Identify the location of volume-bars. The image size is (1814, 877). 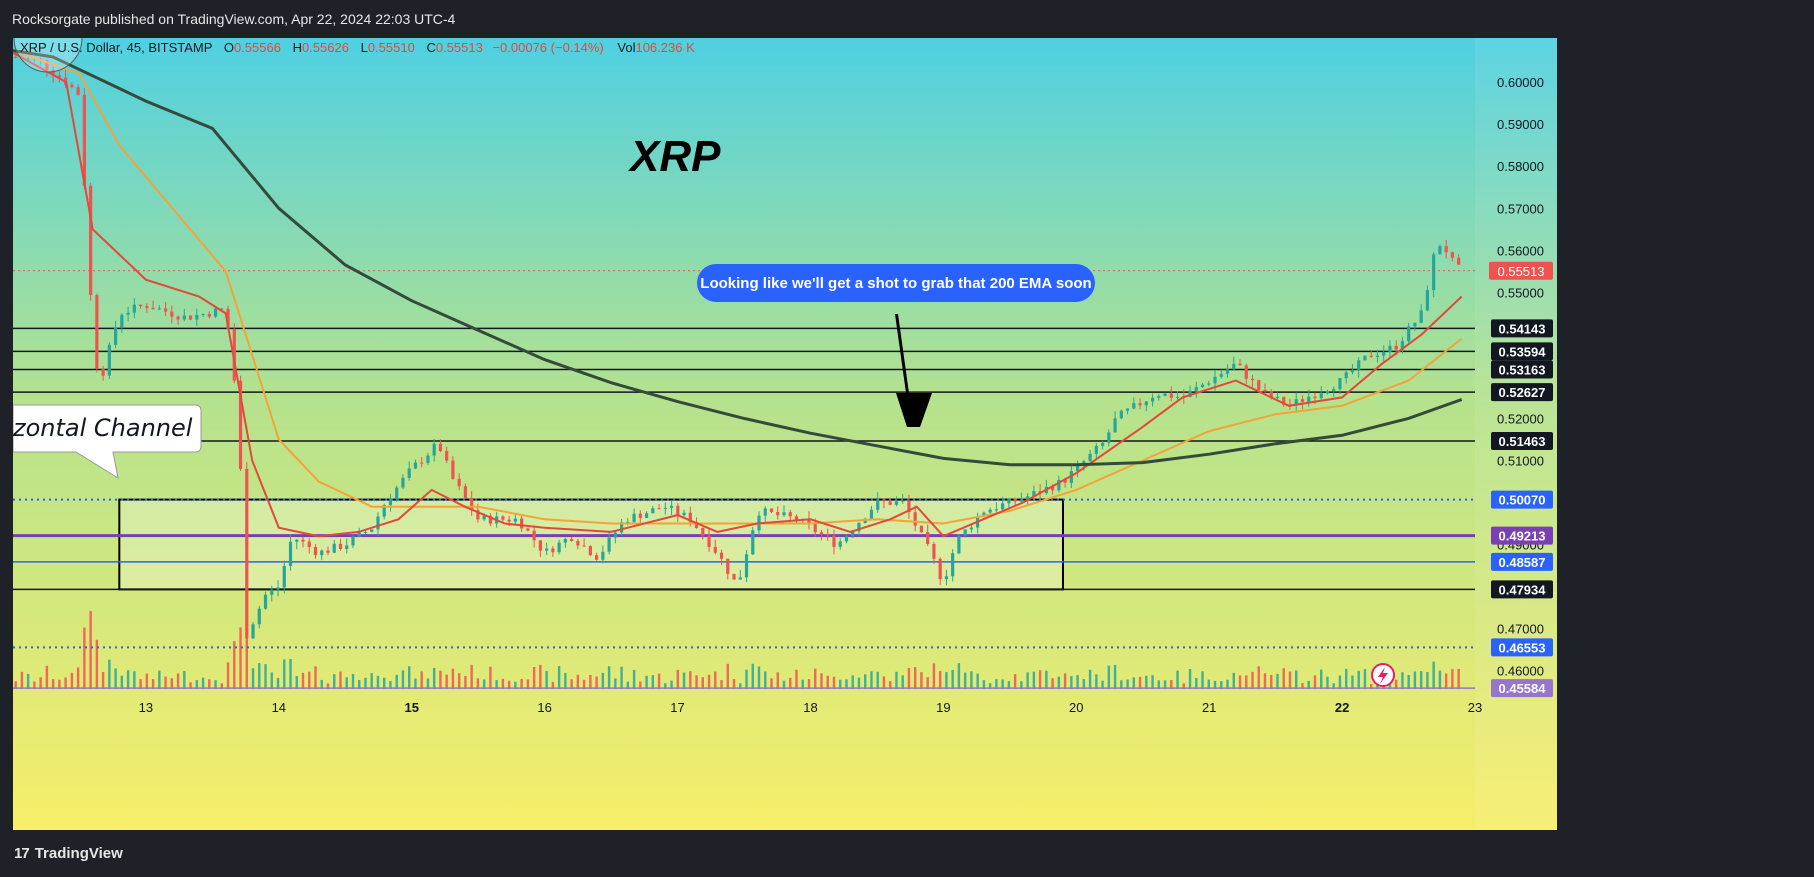
(737, 644).